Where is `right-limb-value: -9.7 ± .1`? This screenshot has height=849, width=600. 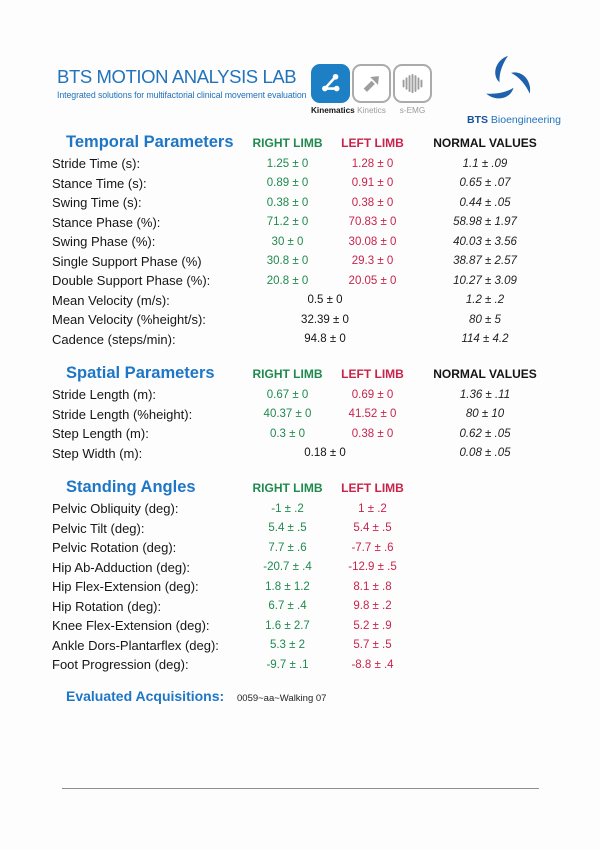
right-limb-value: -9.7 ± .1 is located at coordinates (287, 664).